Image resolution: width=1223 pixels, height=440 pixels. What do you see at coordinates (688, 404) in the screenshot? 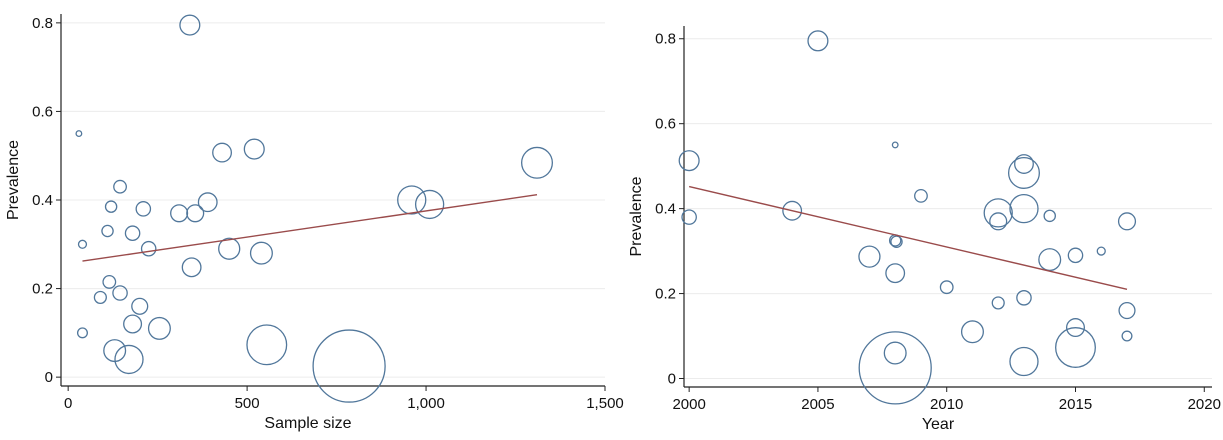
I see `x-tick-label: 2000` at bounding box center [688, 404].